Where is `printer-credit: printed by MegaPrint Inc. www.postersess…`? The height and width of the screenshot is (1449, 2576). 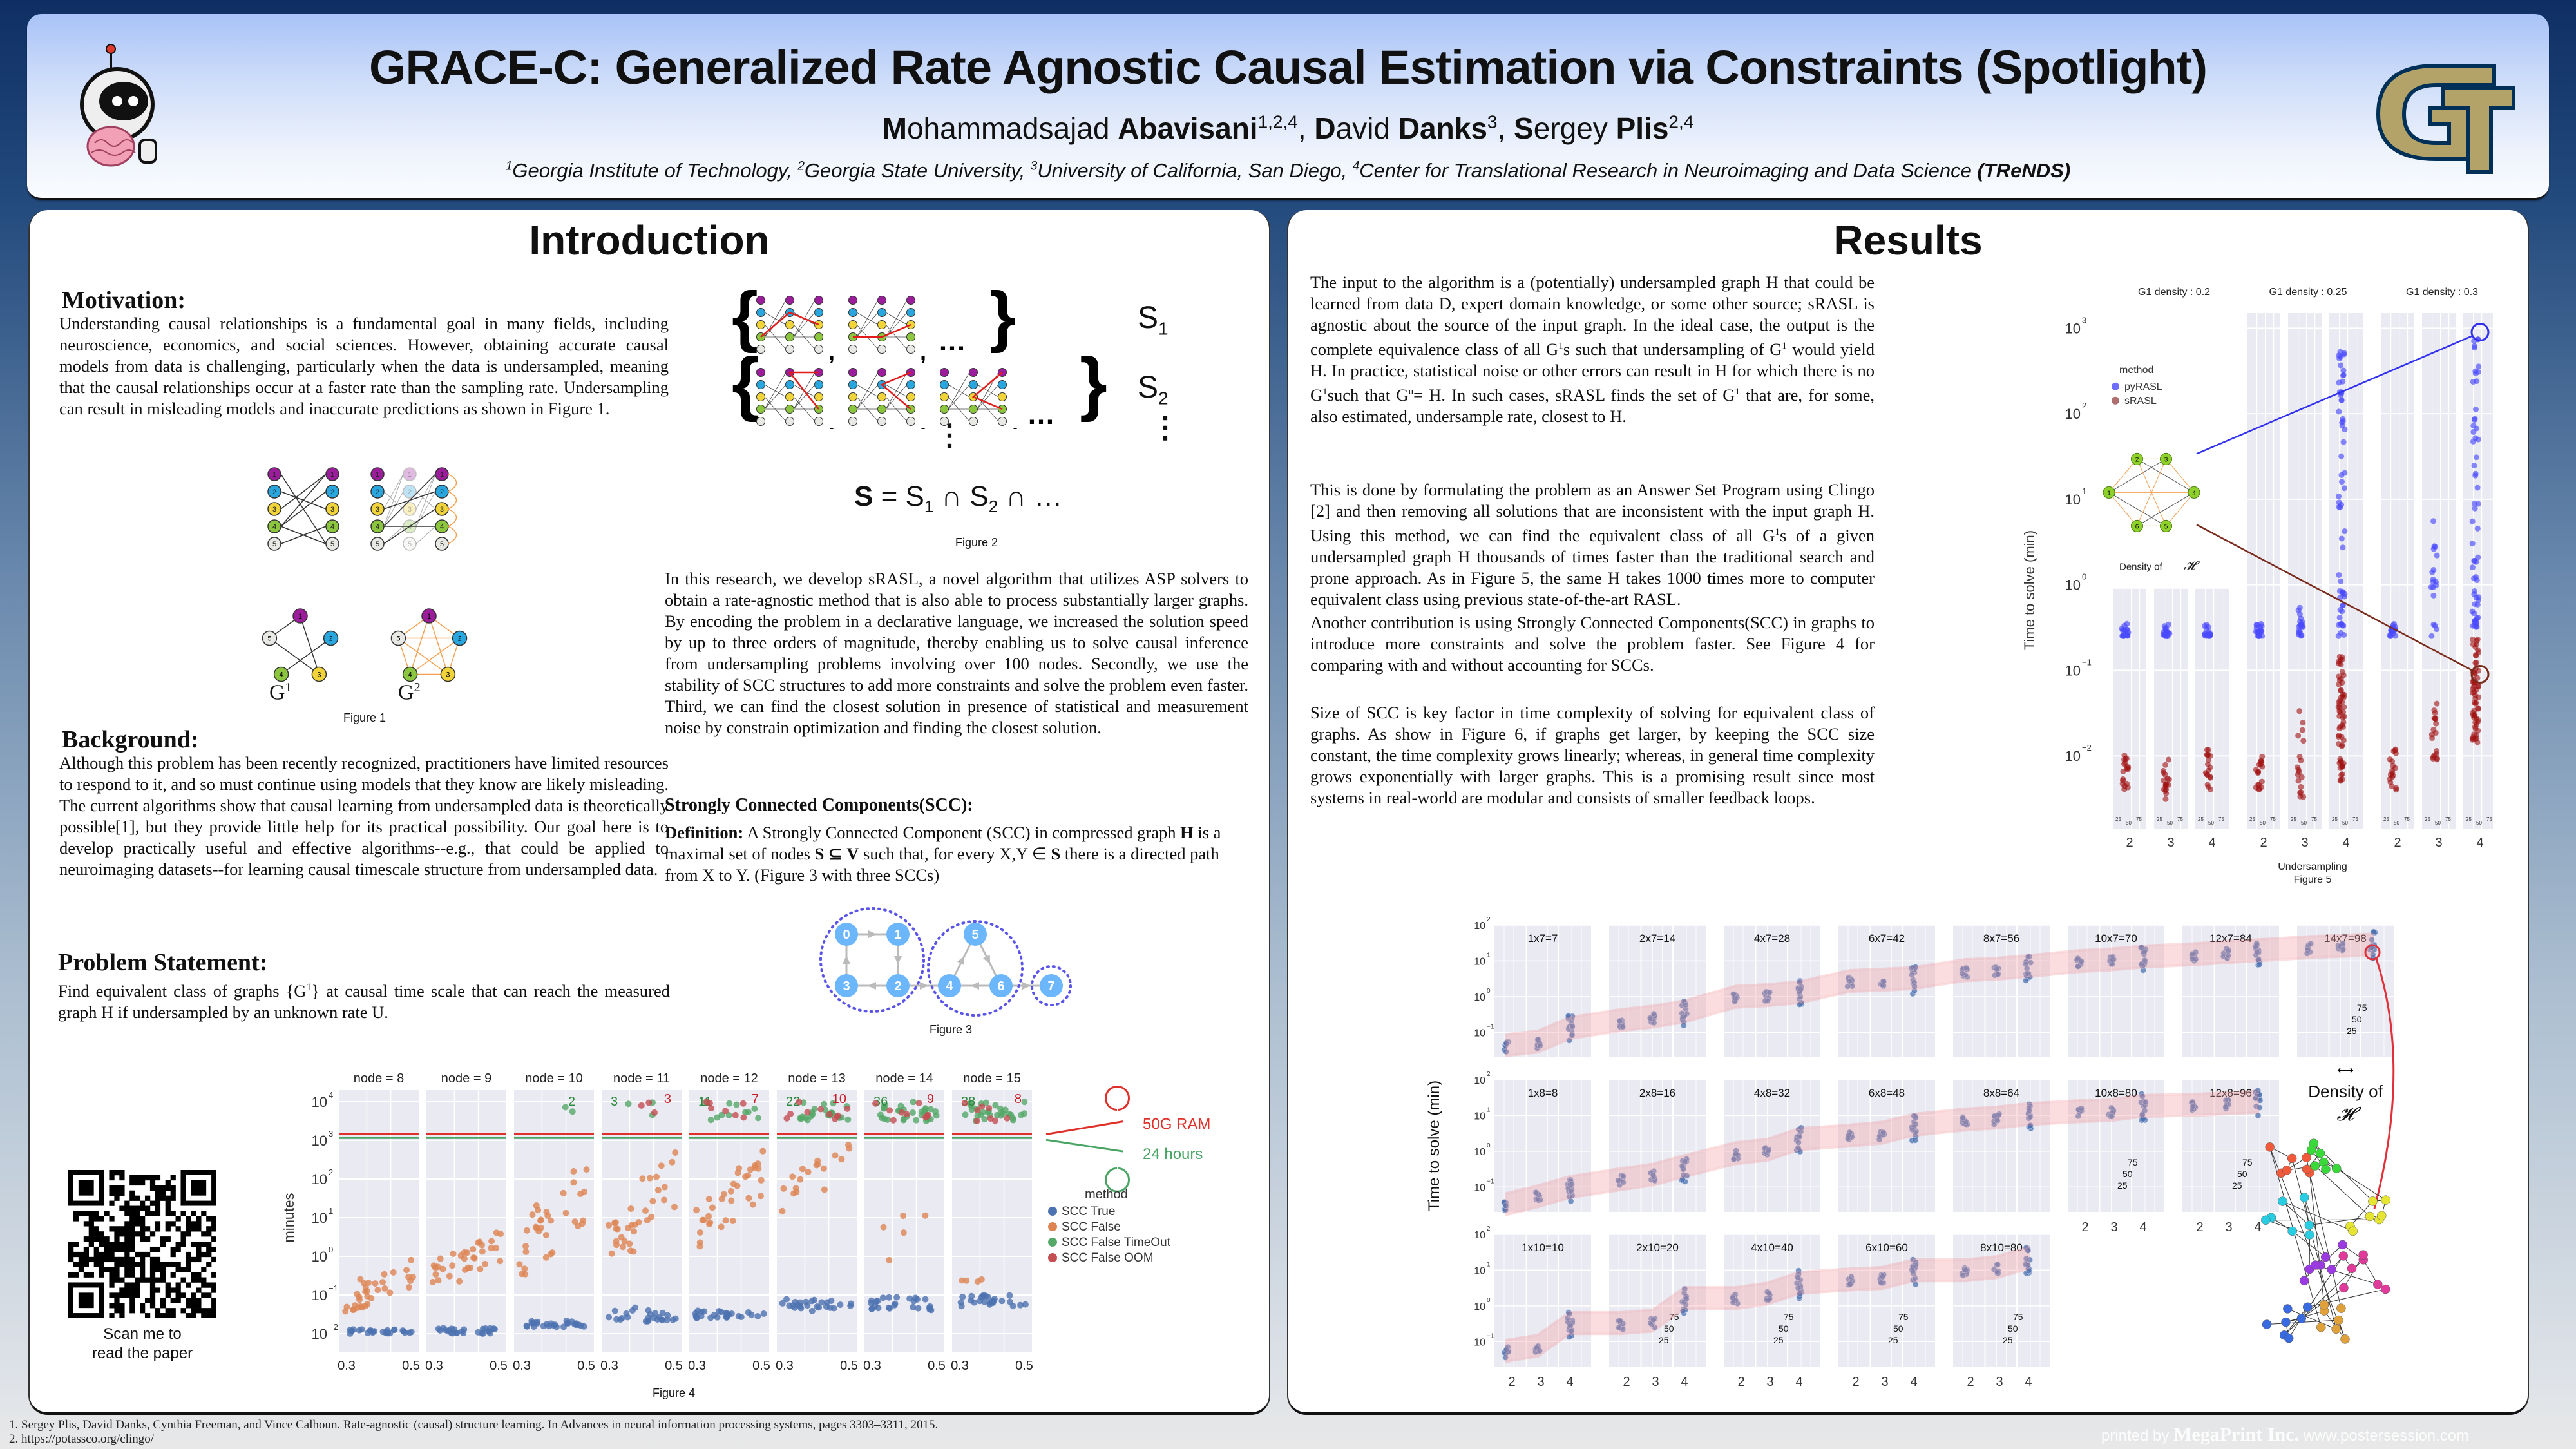 printer-credit: printed by MegaPrint Inc. www.postersess… is located at coordinates (2285, 1434).